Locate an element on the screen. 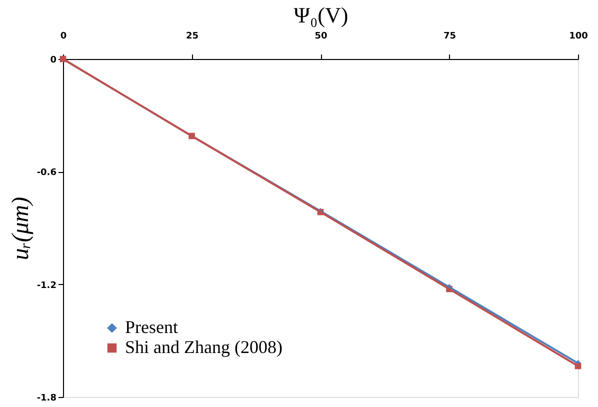 This screenshot has height=407, width=598. x-tick-label: 50 is located at coordinates (321, 37).